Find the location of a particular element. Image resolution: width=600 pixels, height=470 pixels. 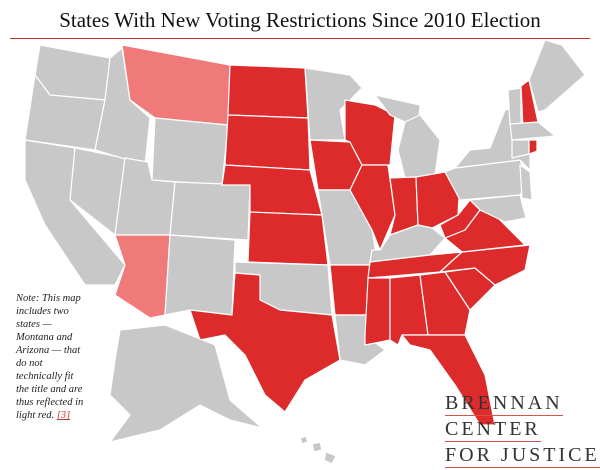

state-nm is located at coordinates (200, 275).